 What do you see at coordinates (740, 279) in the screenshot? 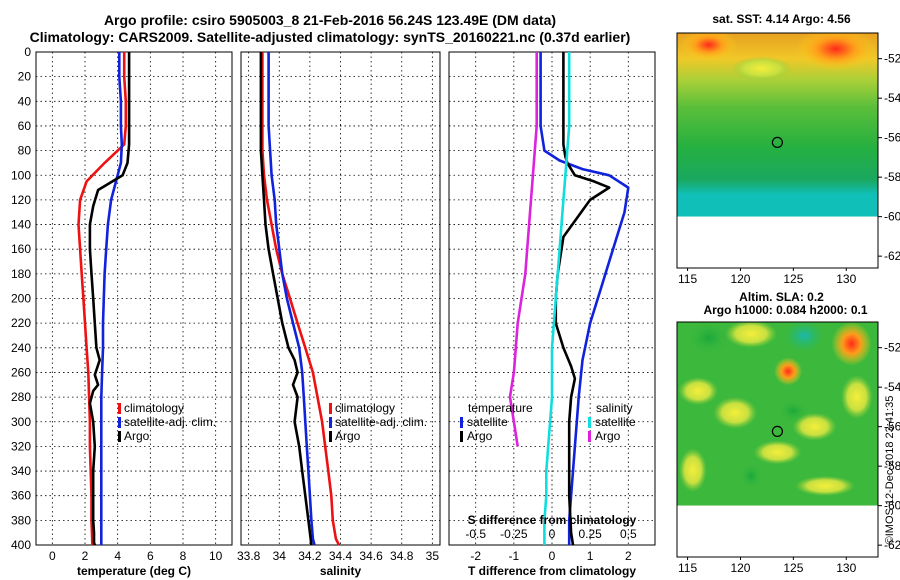
I see `sst-map-xtick-label: 120` at bounding box center [740, 279].